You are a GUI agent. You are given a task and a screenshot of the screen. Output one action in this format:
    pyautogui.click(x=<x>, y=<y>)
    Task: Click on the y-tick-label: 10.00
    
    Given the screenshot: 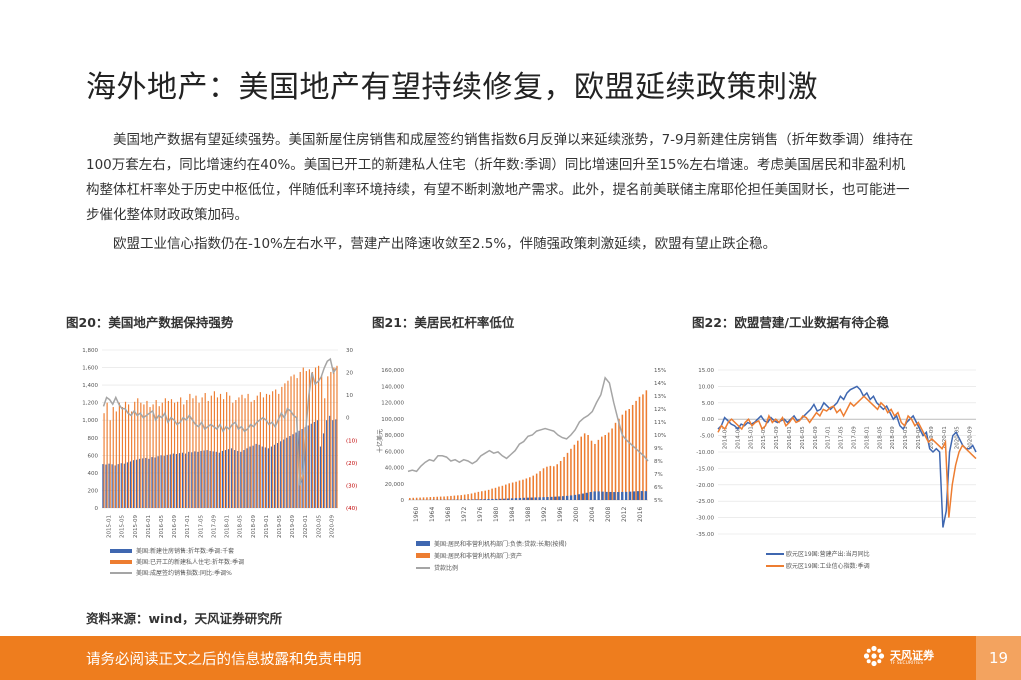 What is the action you would take?
    pyautogui.click(x=706, y=387)
    